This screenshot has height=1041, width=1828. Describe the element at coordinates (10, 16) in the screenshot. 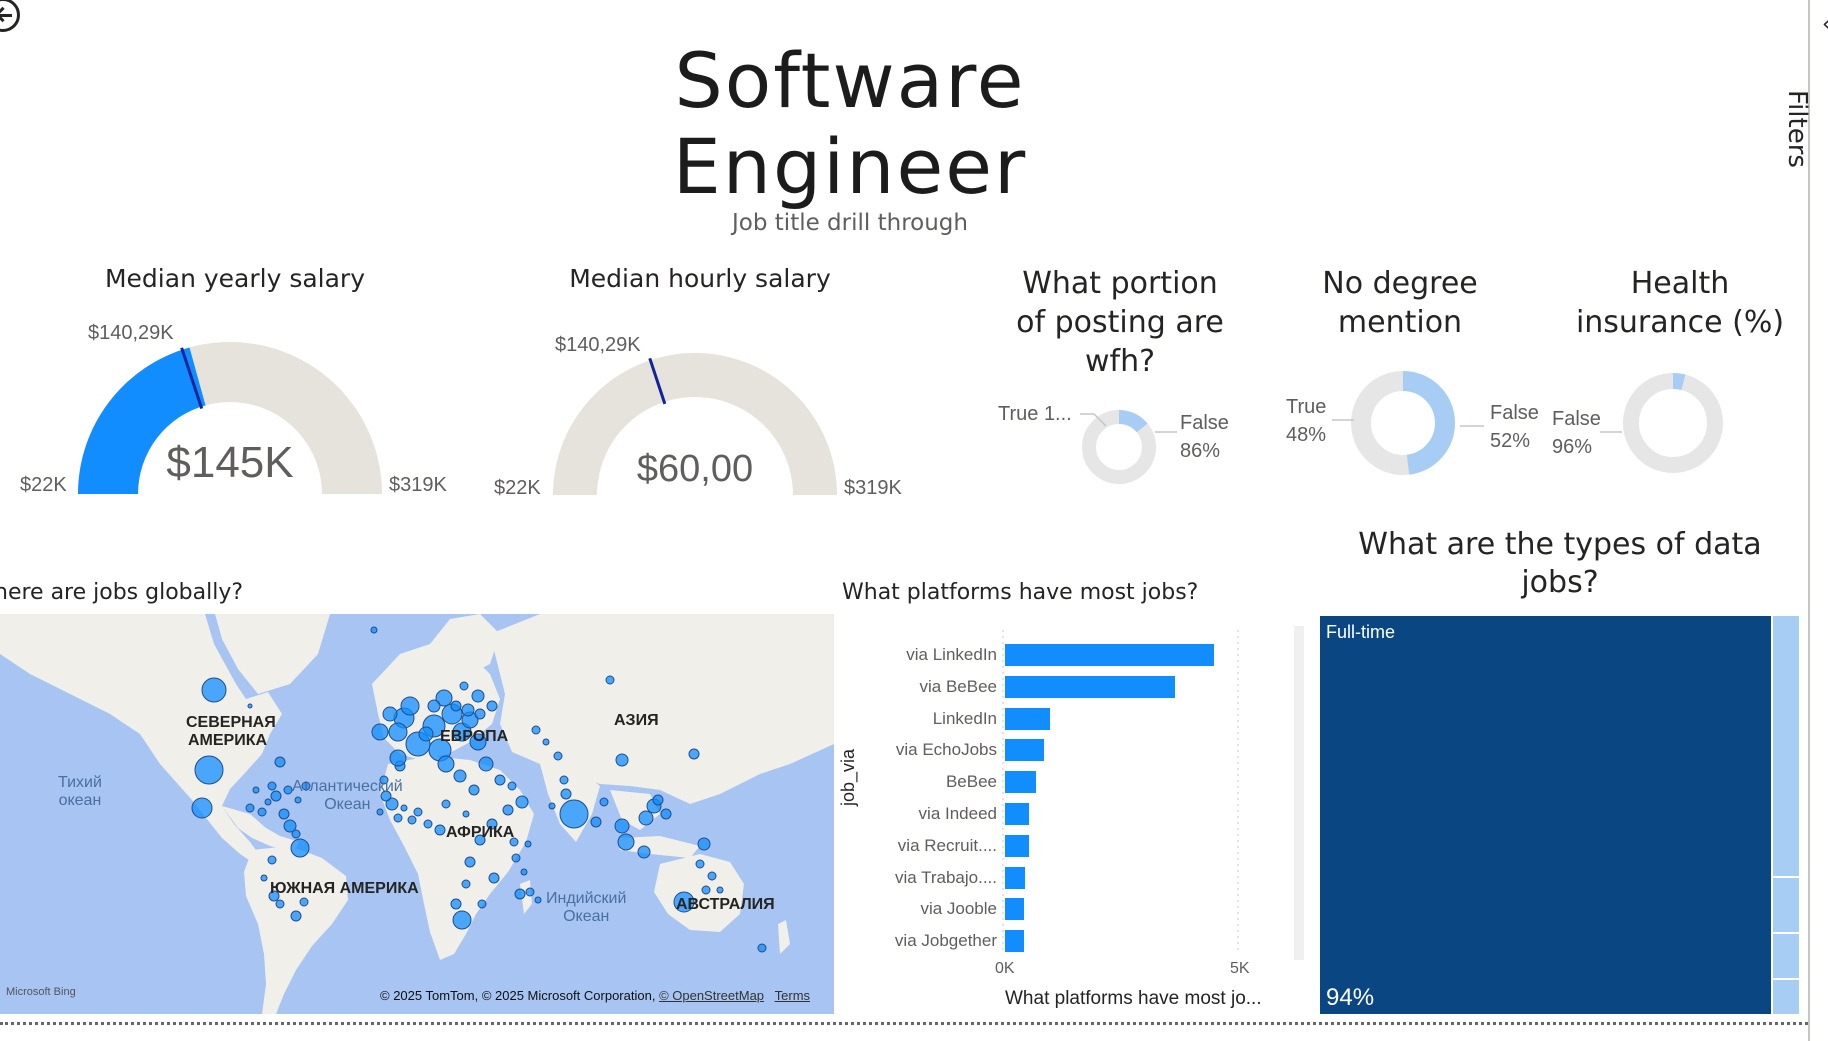

I see `back-button` at that location.